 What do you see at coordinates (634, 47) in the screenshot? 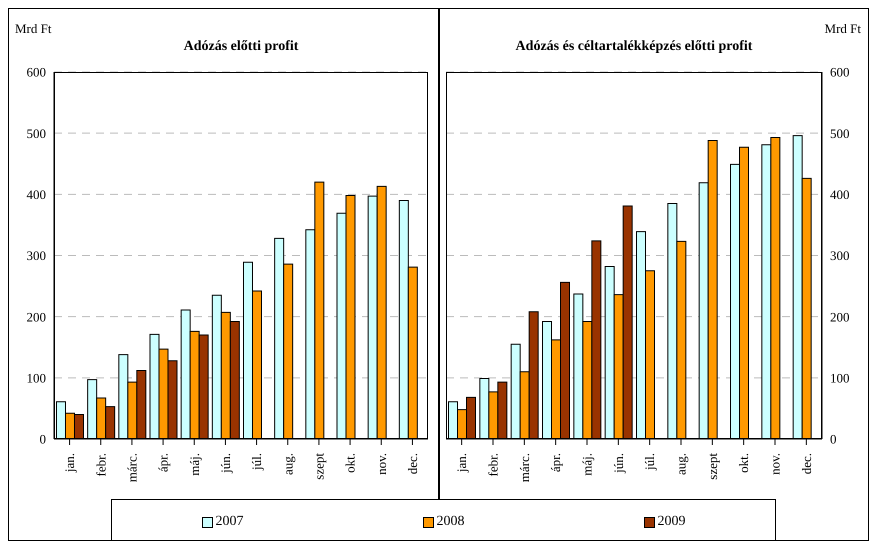
I see `chart-title: Adózás és céltartalékképzés előtti profit` at bounding box center [634, 47].